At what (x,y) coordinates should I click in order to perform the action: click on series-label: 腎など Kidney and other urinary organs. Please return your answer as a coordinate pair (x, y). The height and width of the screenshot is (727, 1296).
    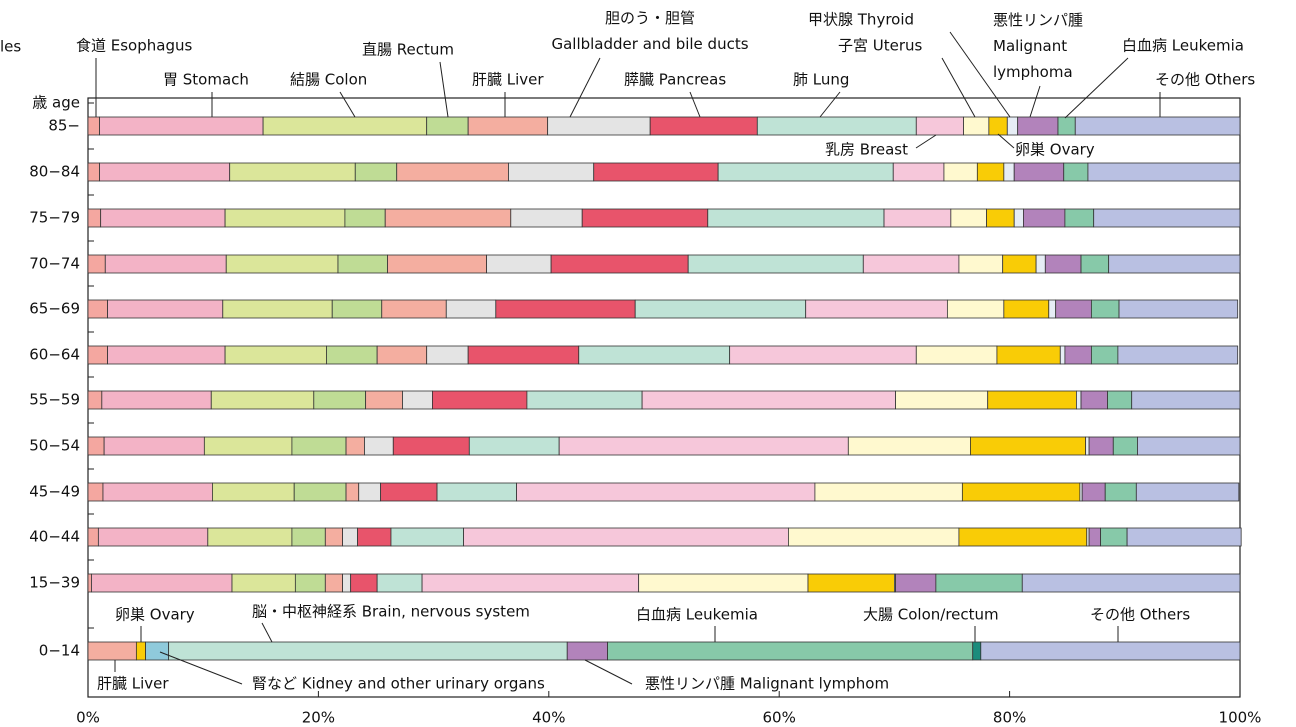
    Looking at the image, I should click on (398, 684).